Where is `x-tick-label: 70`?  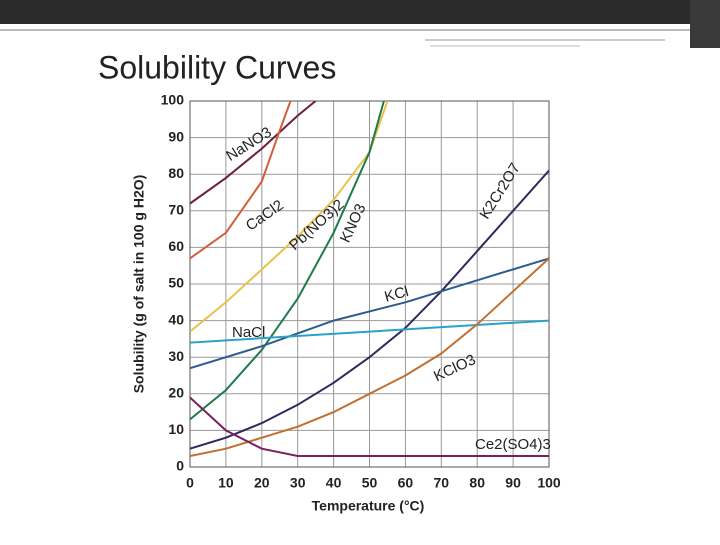
x-tick-label: 70 is located at coordinates (442, 483).